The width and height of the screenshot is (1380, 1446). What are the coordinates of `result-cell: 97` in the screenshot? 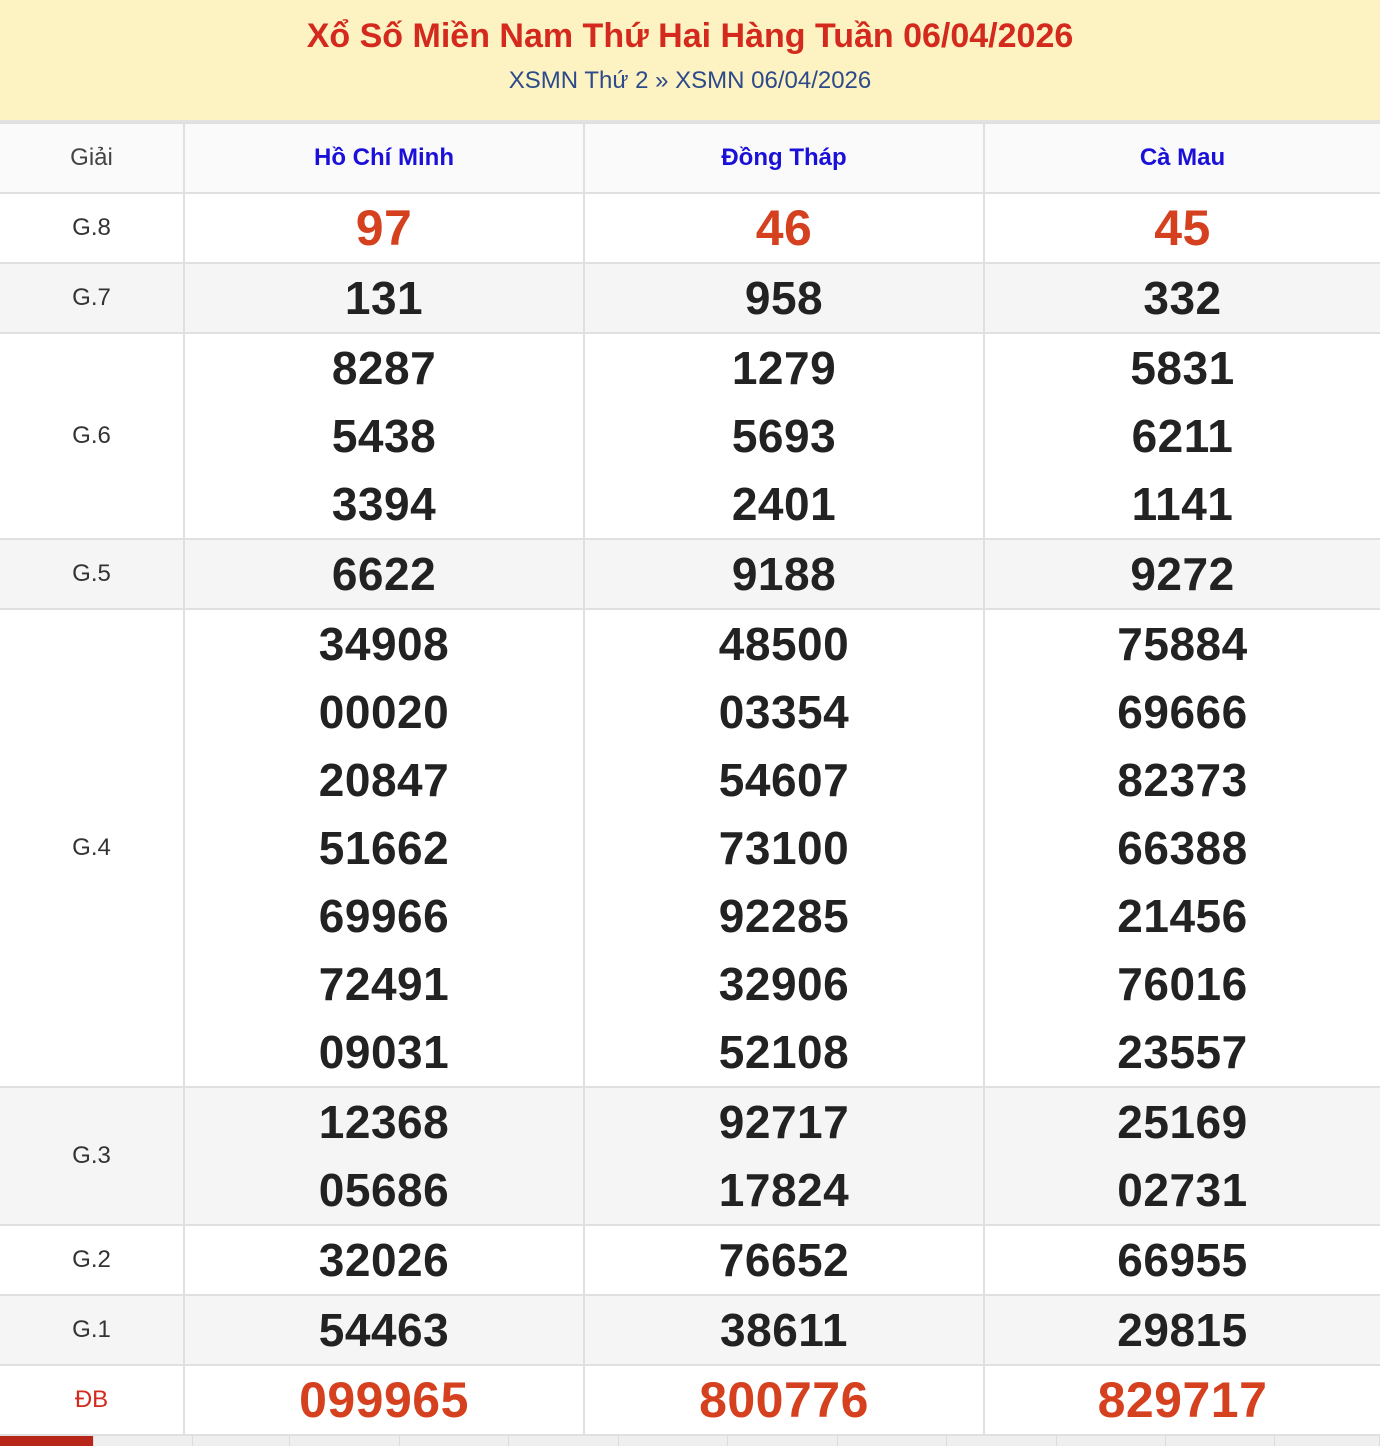 It's located at (384, 228).